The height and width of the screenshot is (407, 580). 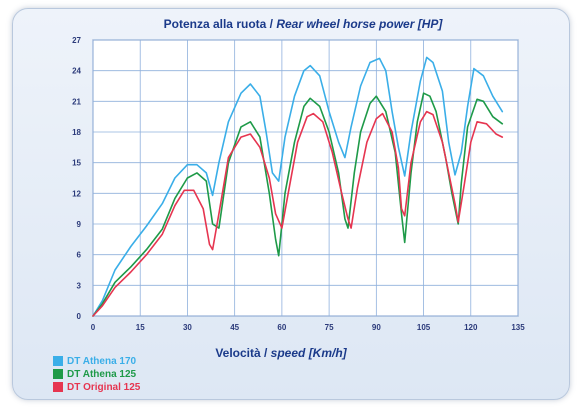 What do you see at coordinates (76, 132) in the screenshot?
I see `y-tick-label: 18` at bounding box center [76, 132].